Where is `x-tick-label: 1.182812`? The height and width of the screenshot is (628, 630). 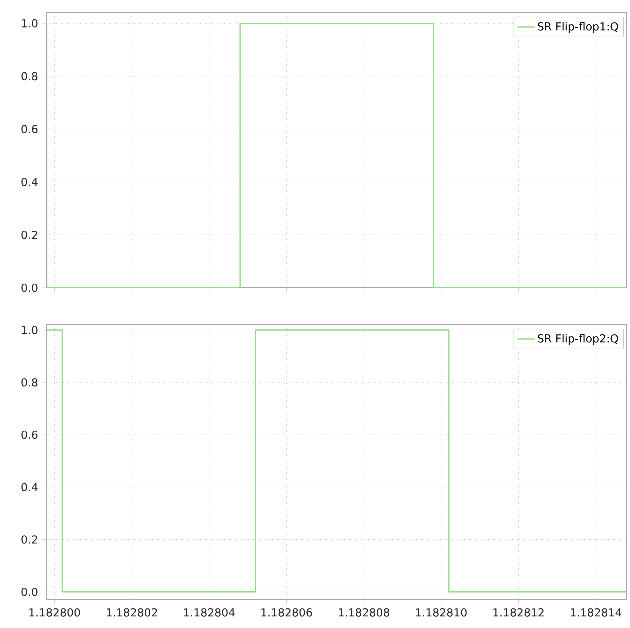 x-tick-label: 1.182812 is located at coordinates (519, 612).